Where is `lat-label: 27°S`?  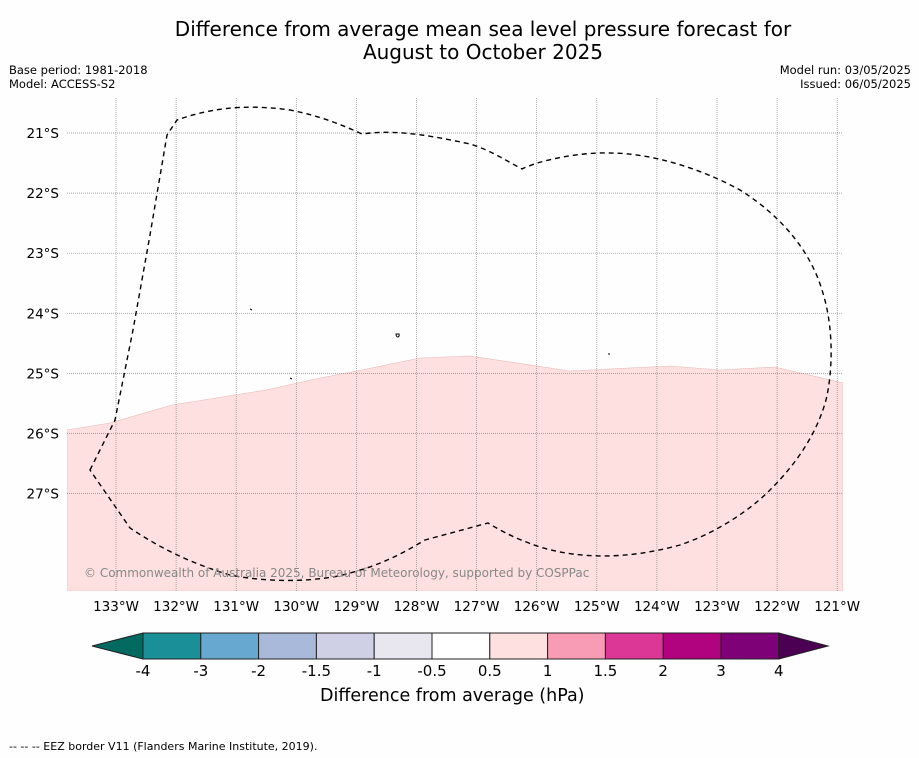 lat-label: 27°S is located at coordinates (43, 495).